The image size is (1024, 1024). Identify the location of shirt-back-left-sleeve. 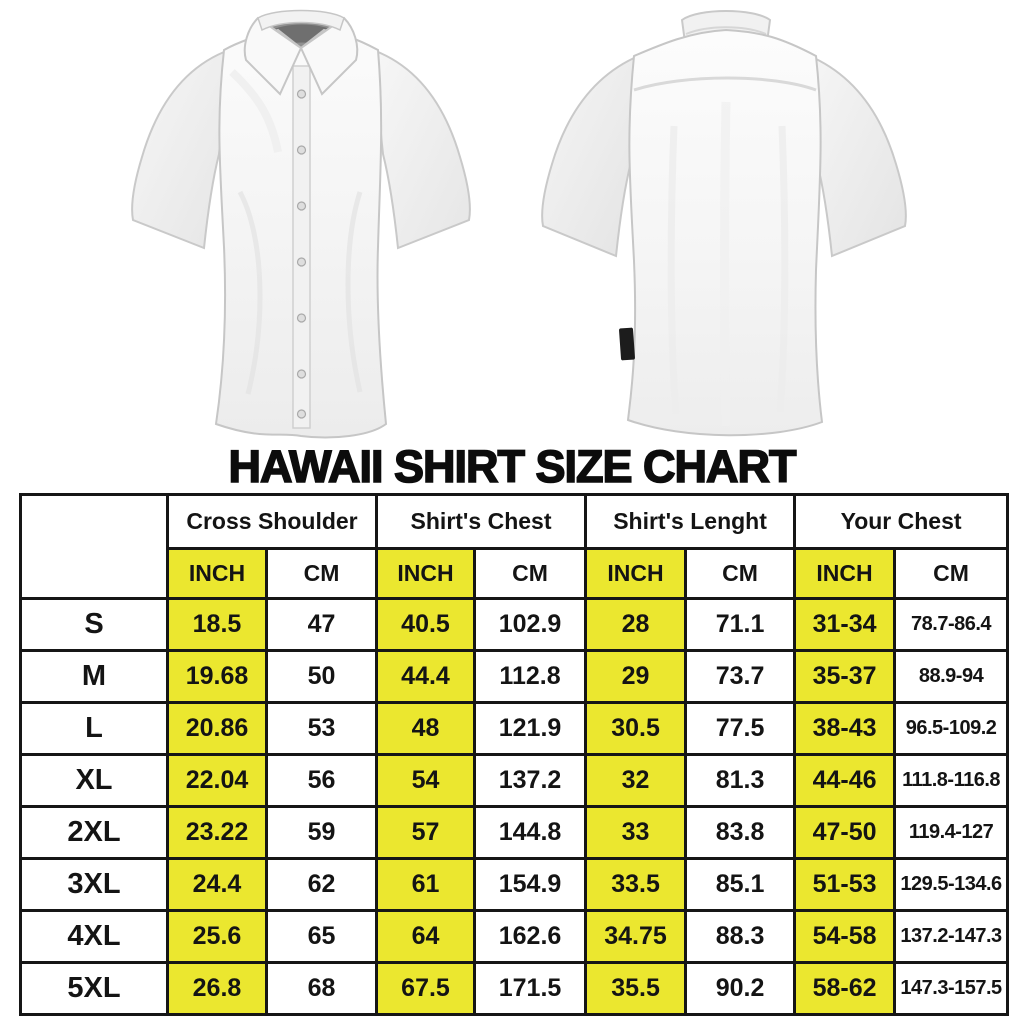
(588, 157).